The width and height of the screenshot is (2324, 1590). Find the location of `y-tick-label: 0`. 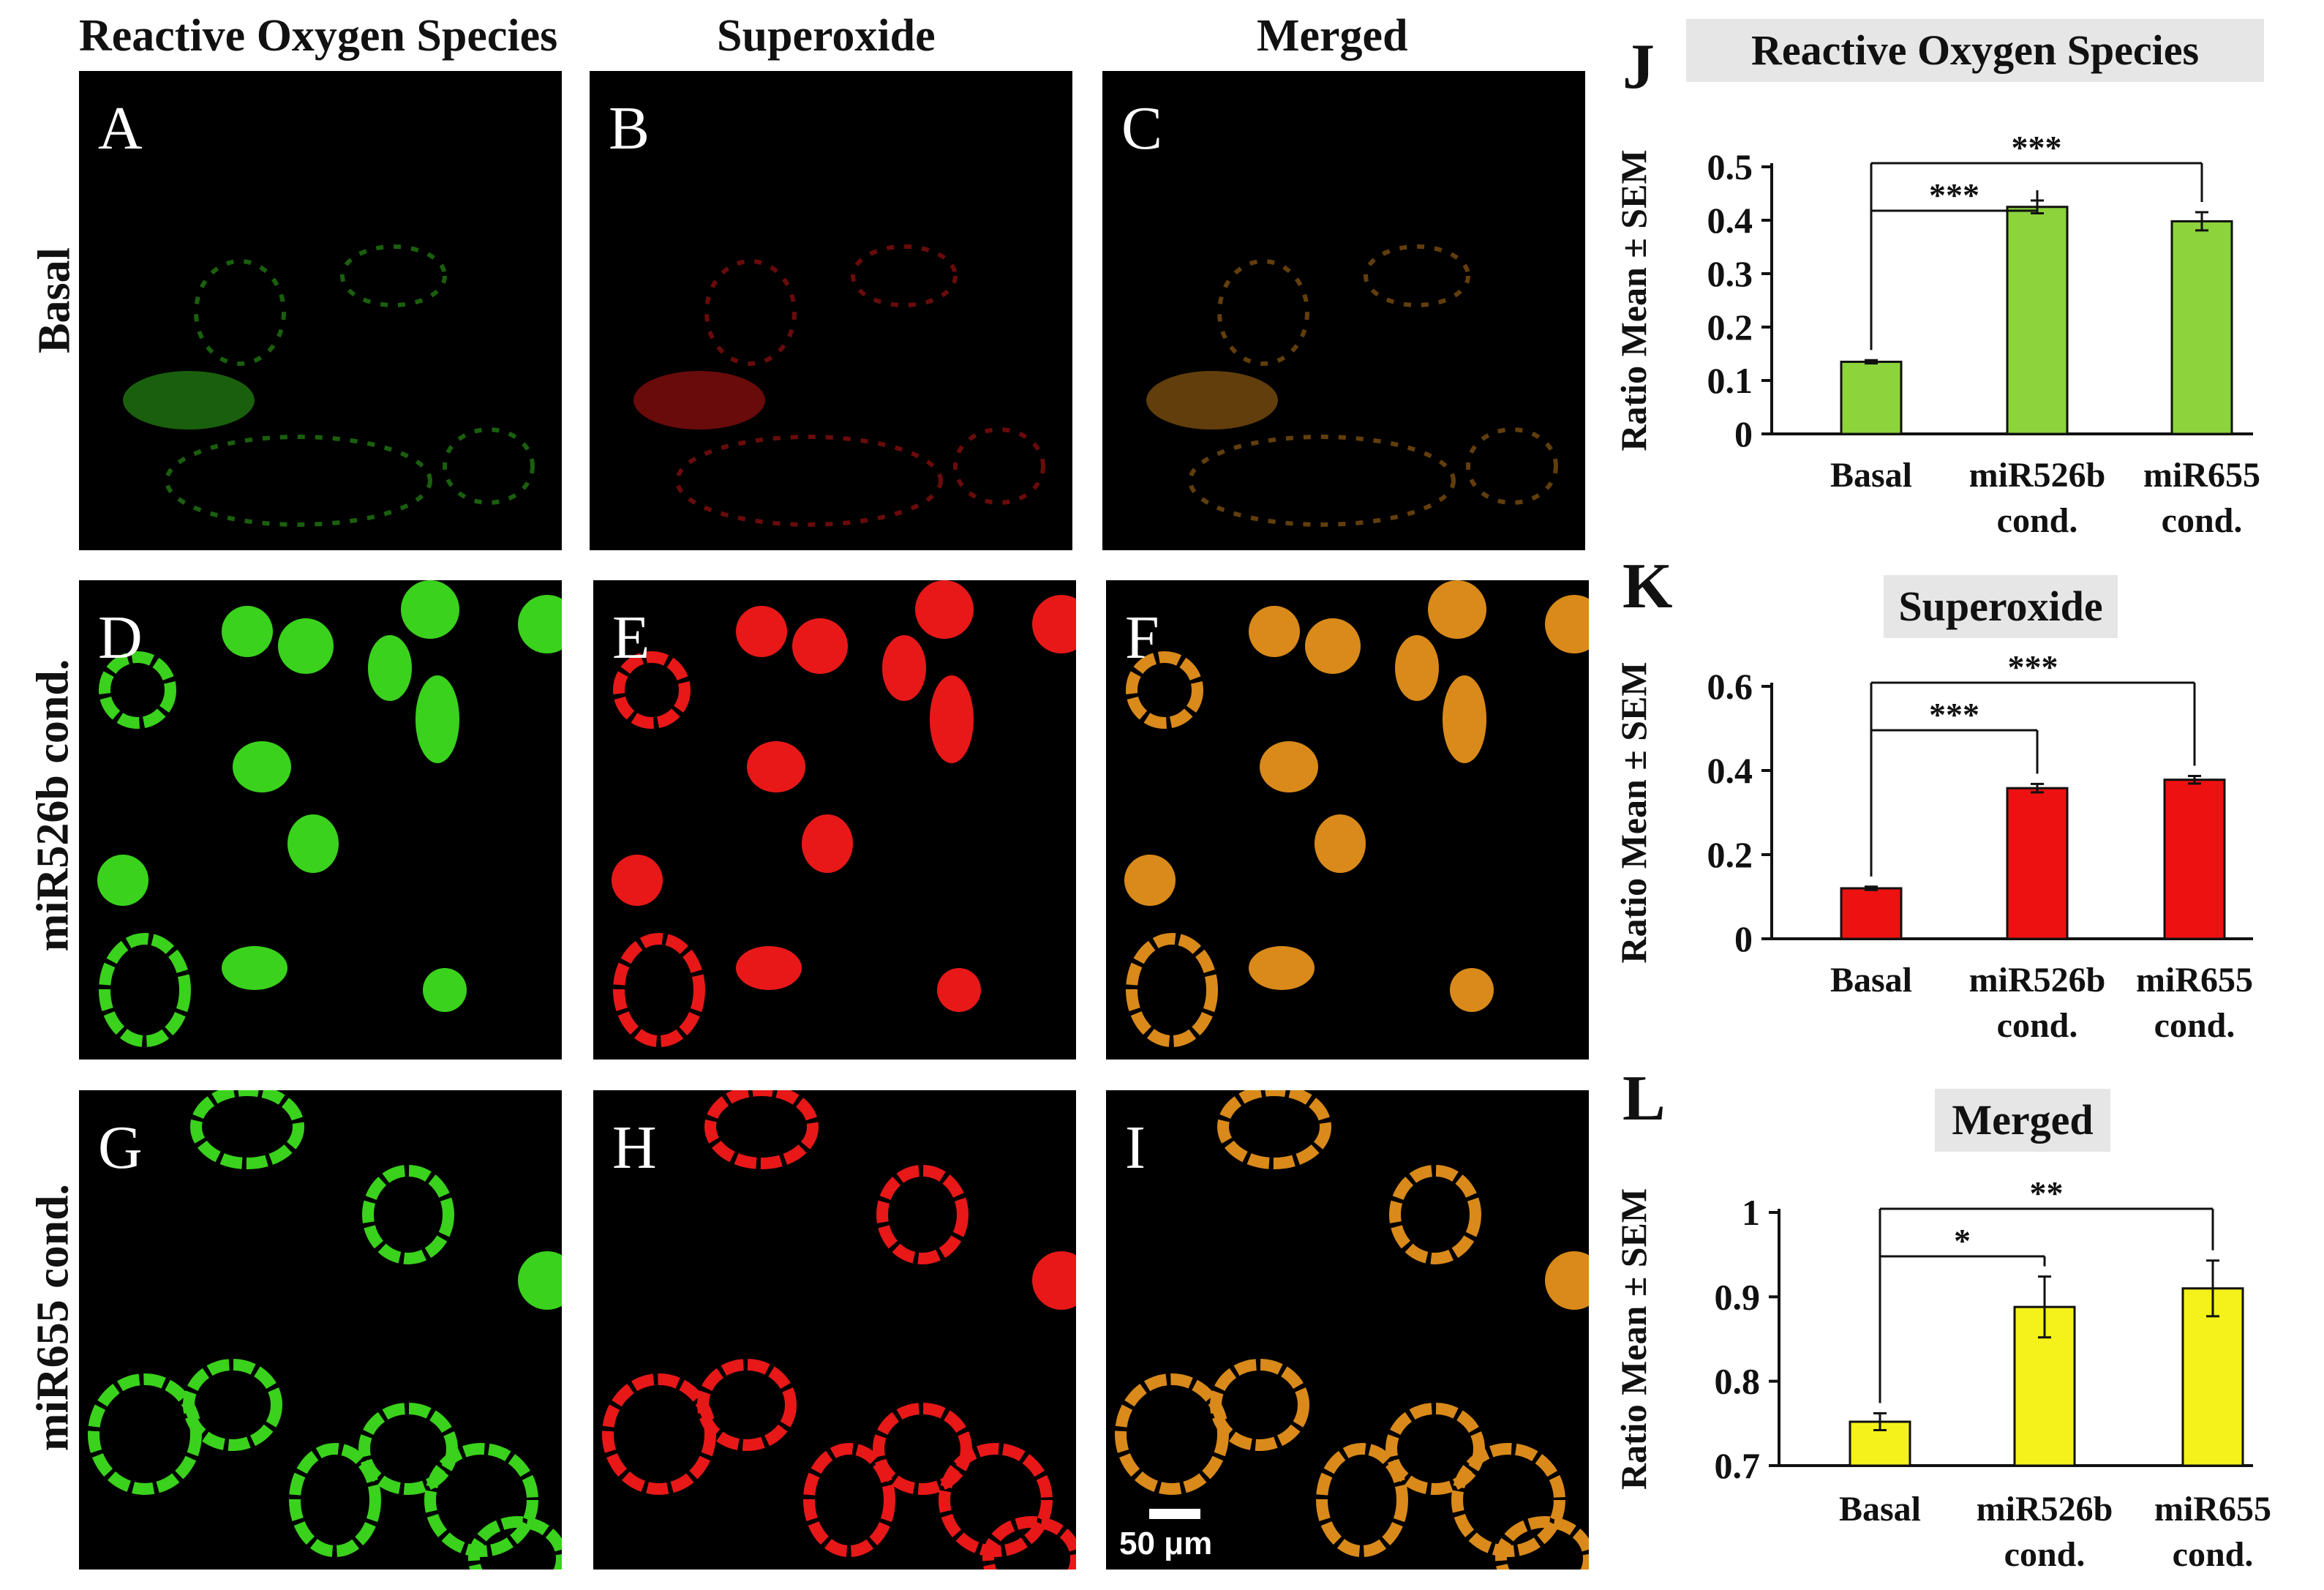

y-tick-label: 0 is located at coordinates (1744, 433).